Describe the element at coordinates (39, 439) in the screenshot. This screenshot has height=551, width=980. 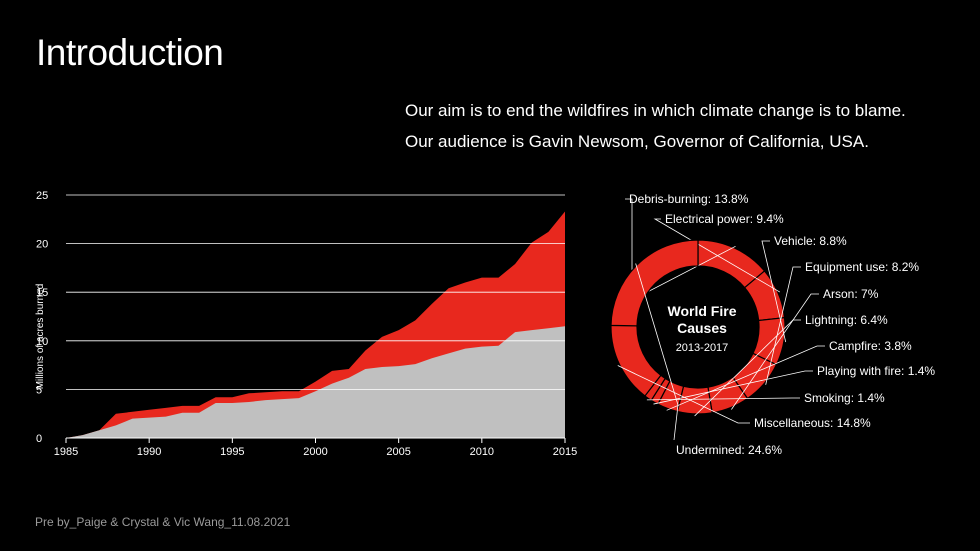
I see `y-tick-label: 0` at that location.